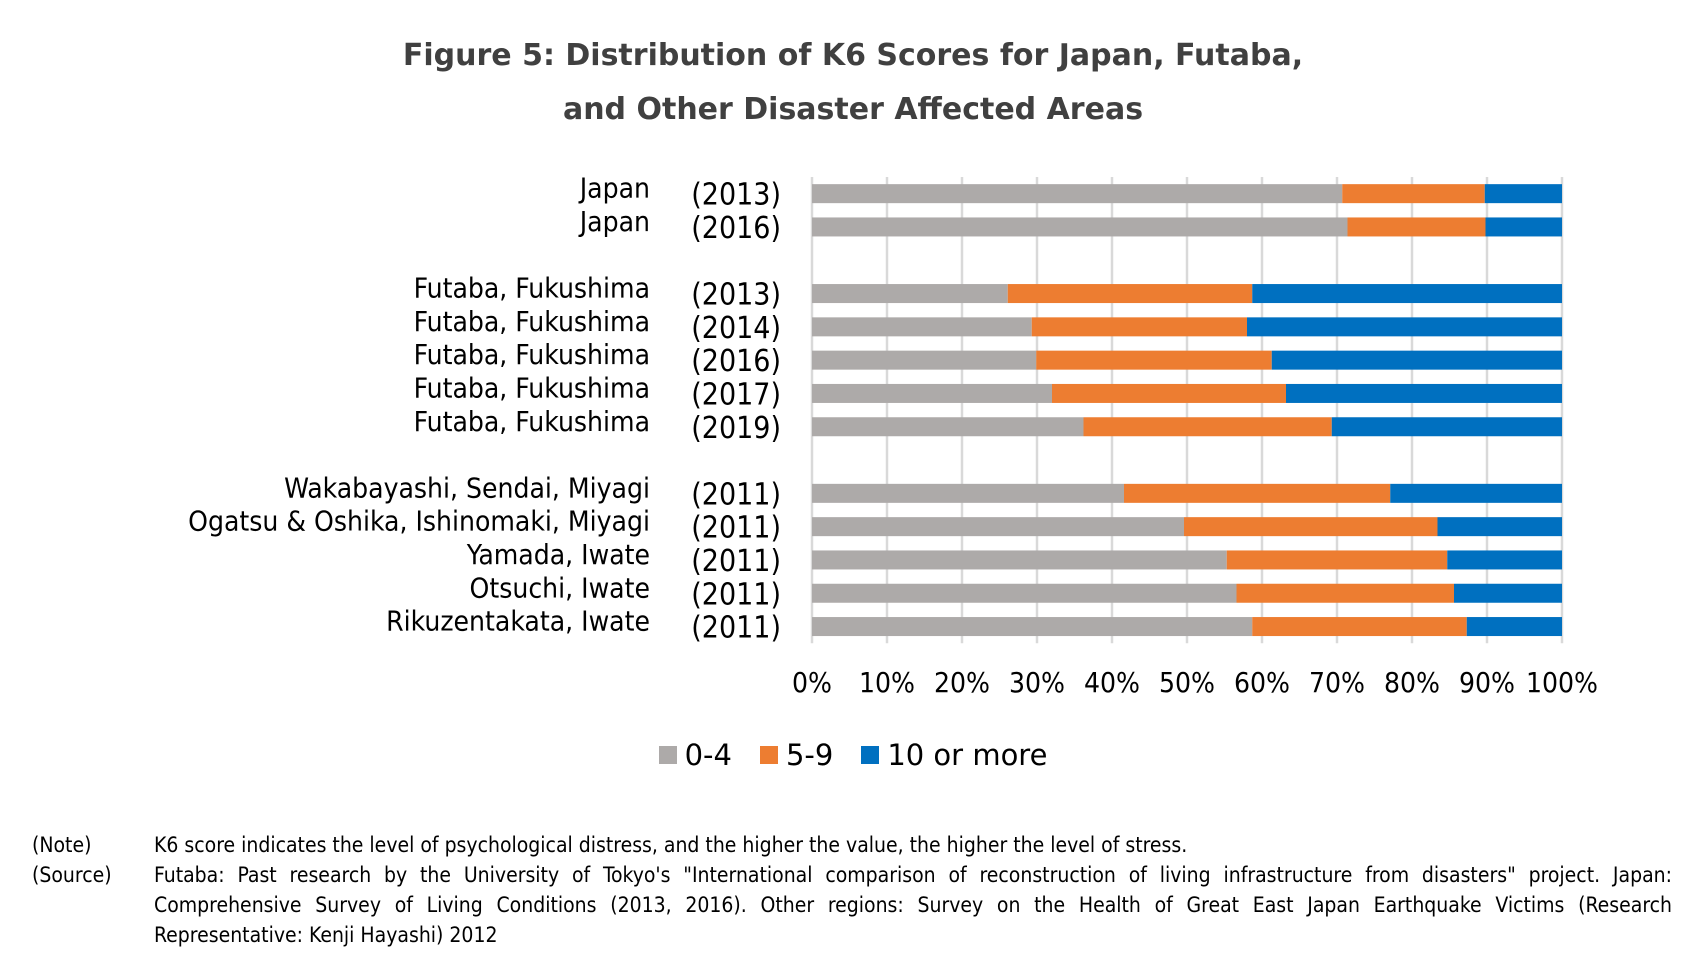  Describe the element at coordinates (467, 487) in the screenshot. I see `category-name-label: Wakabayashi, Sendai, Miyagi` at that location.